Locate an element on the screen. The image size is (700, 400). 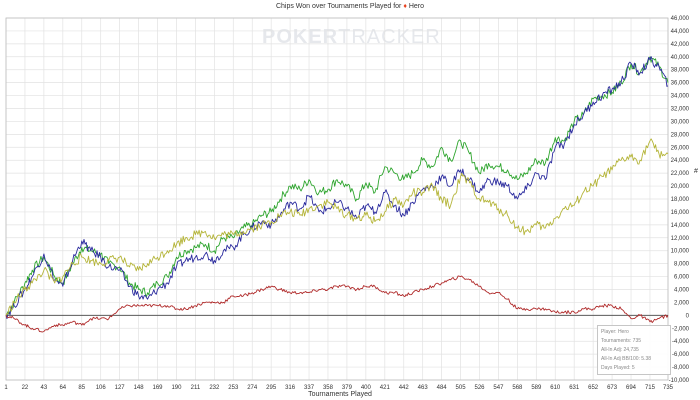
x-tick-label: 358 is located at coordinates (328, 388).